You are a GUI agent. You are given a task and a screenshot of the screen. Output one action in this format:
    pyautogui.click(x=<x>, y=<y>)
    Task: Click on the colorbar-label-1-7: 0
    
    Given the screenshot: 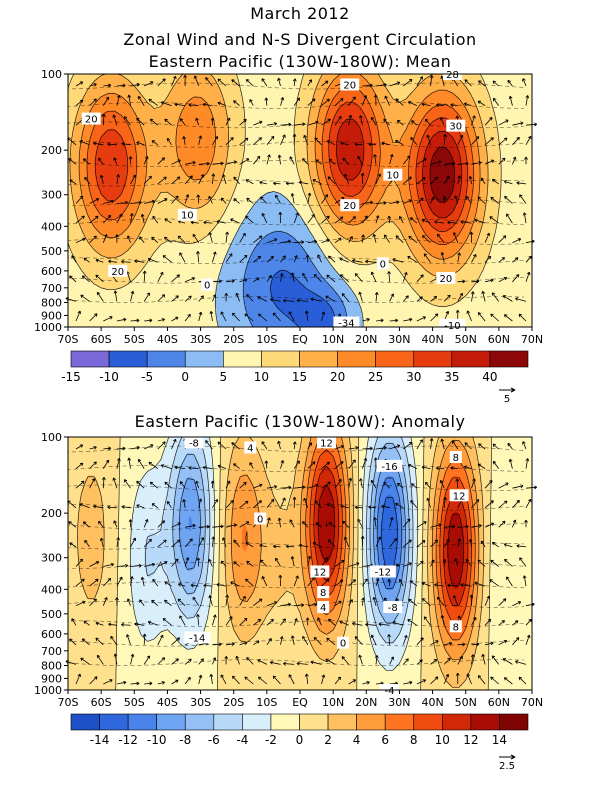 What is the action you would take?
    pyautogui.click(x=300, y=740)
    